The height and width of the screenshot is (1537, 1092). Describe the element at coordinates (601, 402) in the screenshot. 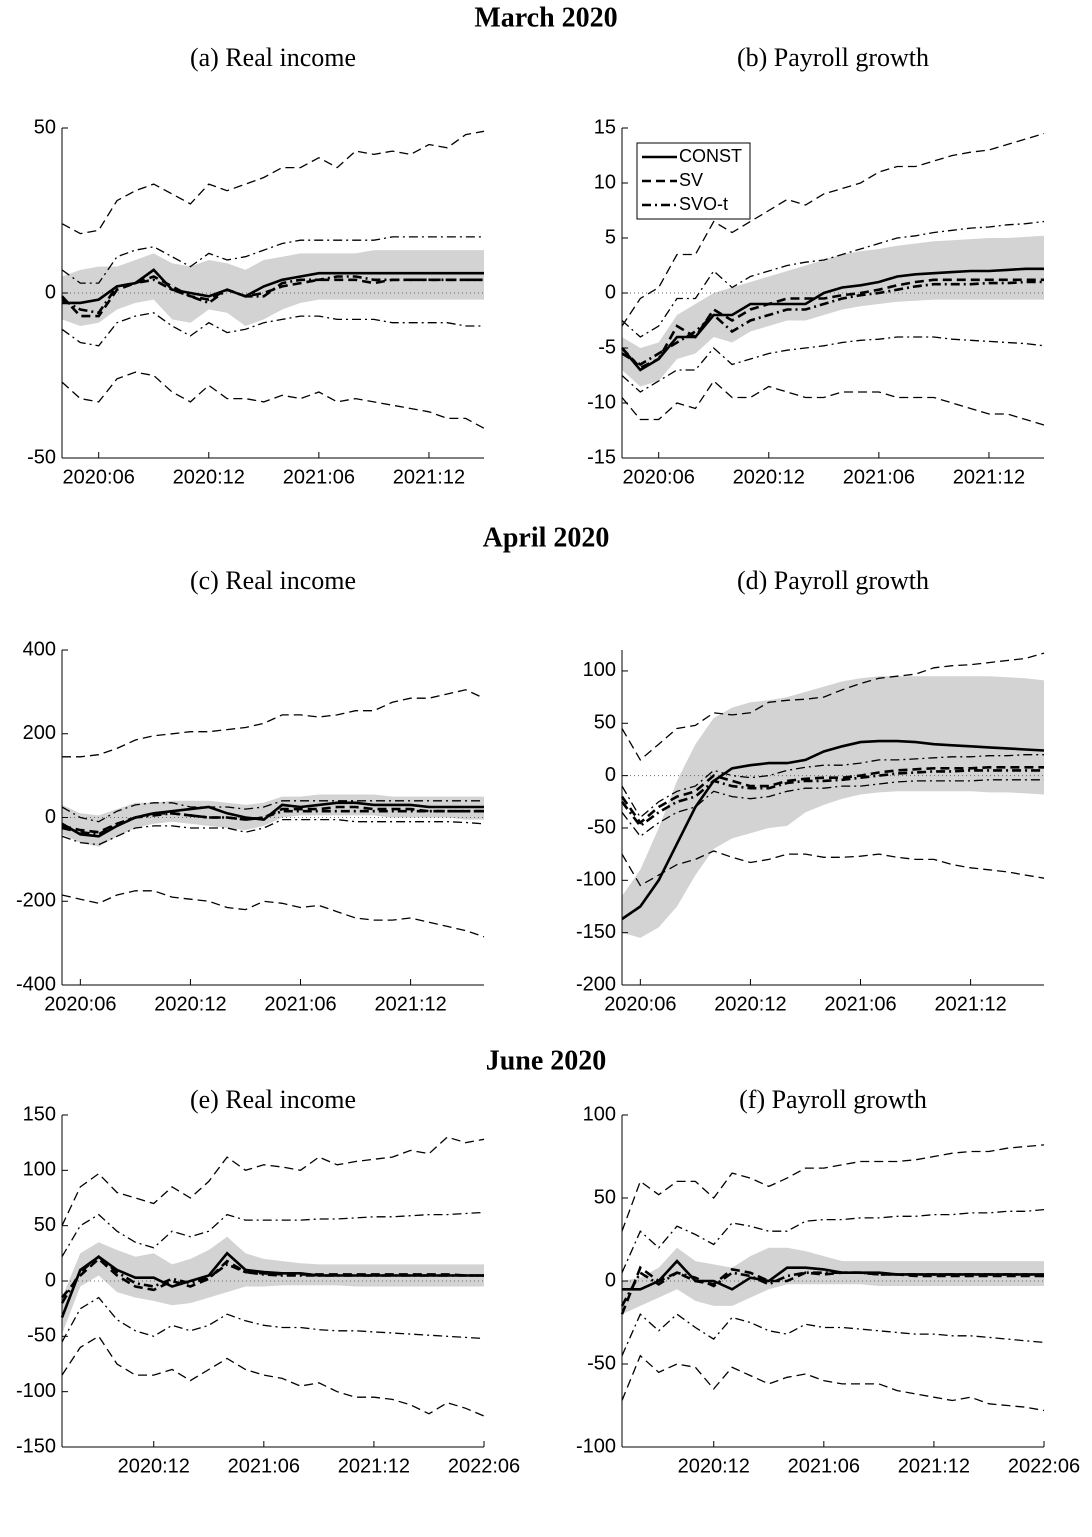

I see `y-tick-label: -10` at that location.